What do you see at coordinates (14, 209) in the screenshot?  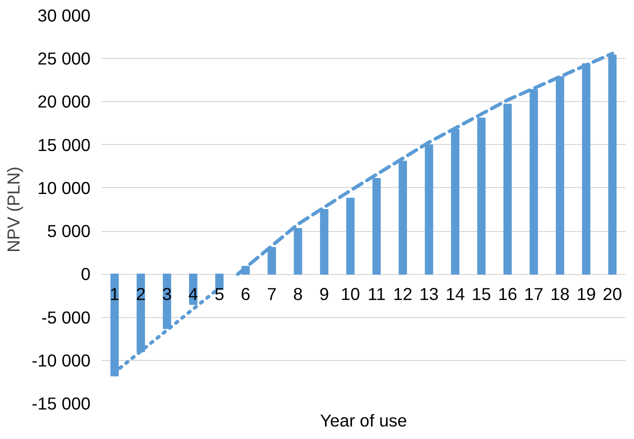 I see `y-axis-title: NPV (PLN)` at bounding box center [14, 209].